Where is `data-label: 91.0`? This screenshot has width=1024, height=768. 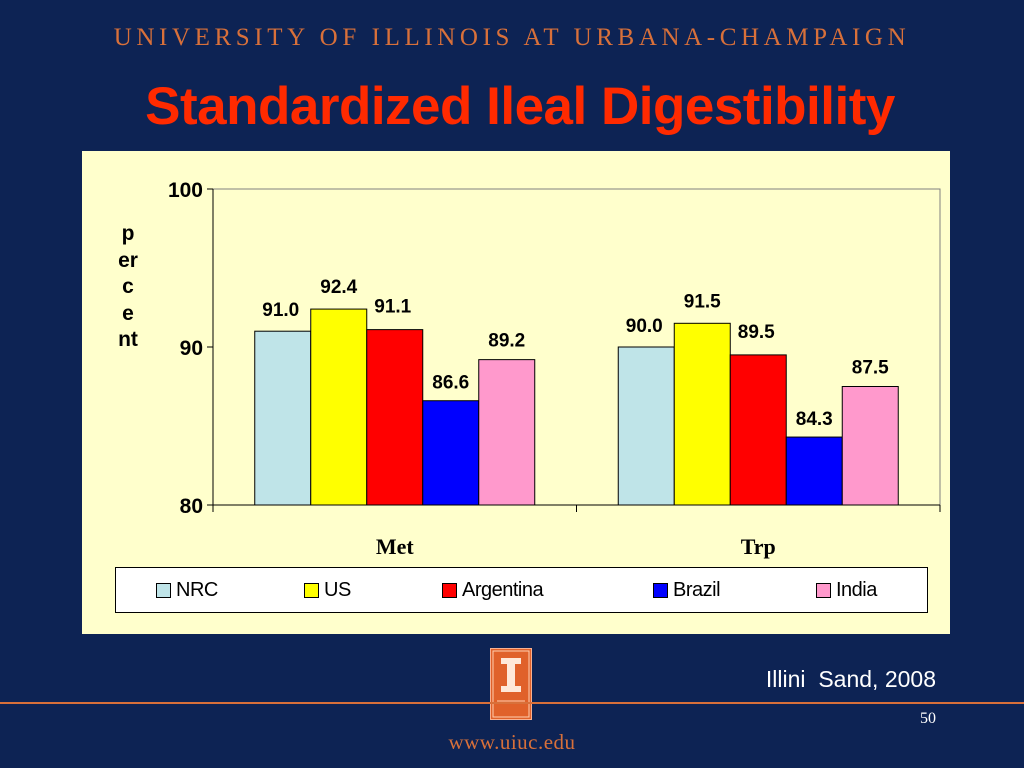
data-label: 91.0 is located at coordinates (280, 310).